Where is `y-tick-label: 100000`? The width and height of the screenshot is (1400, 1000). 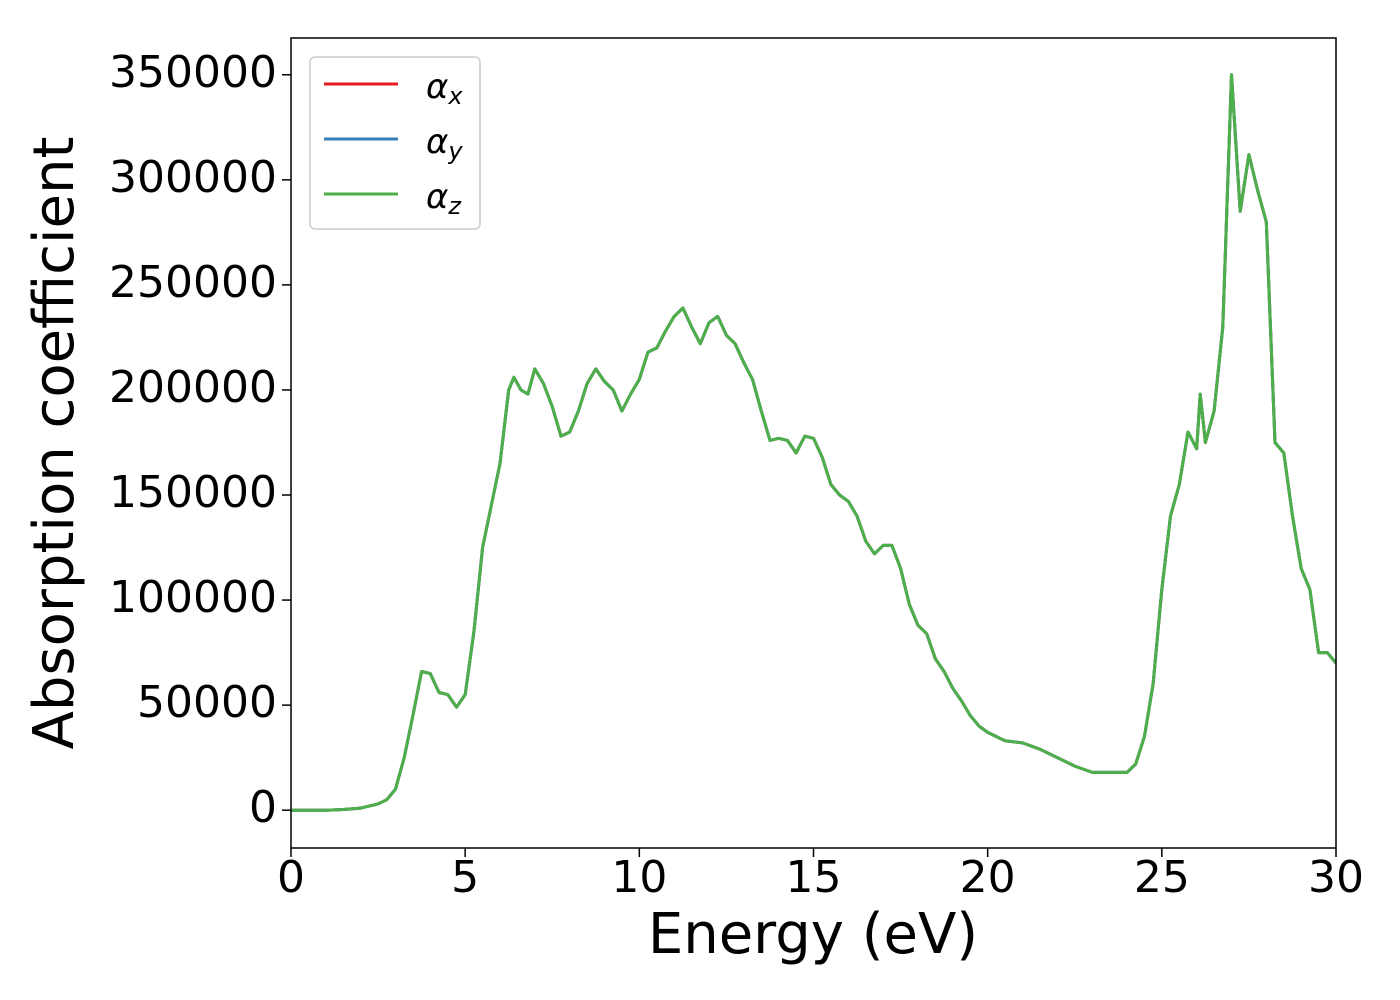 y-tick-label: 100000 is located at coordinates (193, 597).